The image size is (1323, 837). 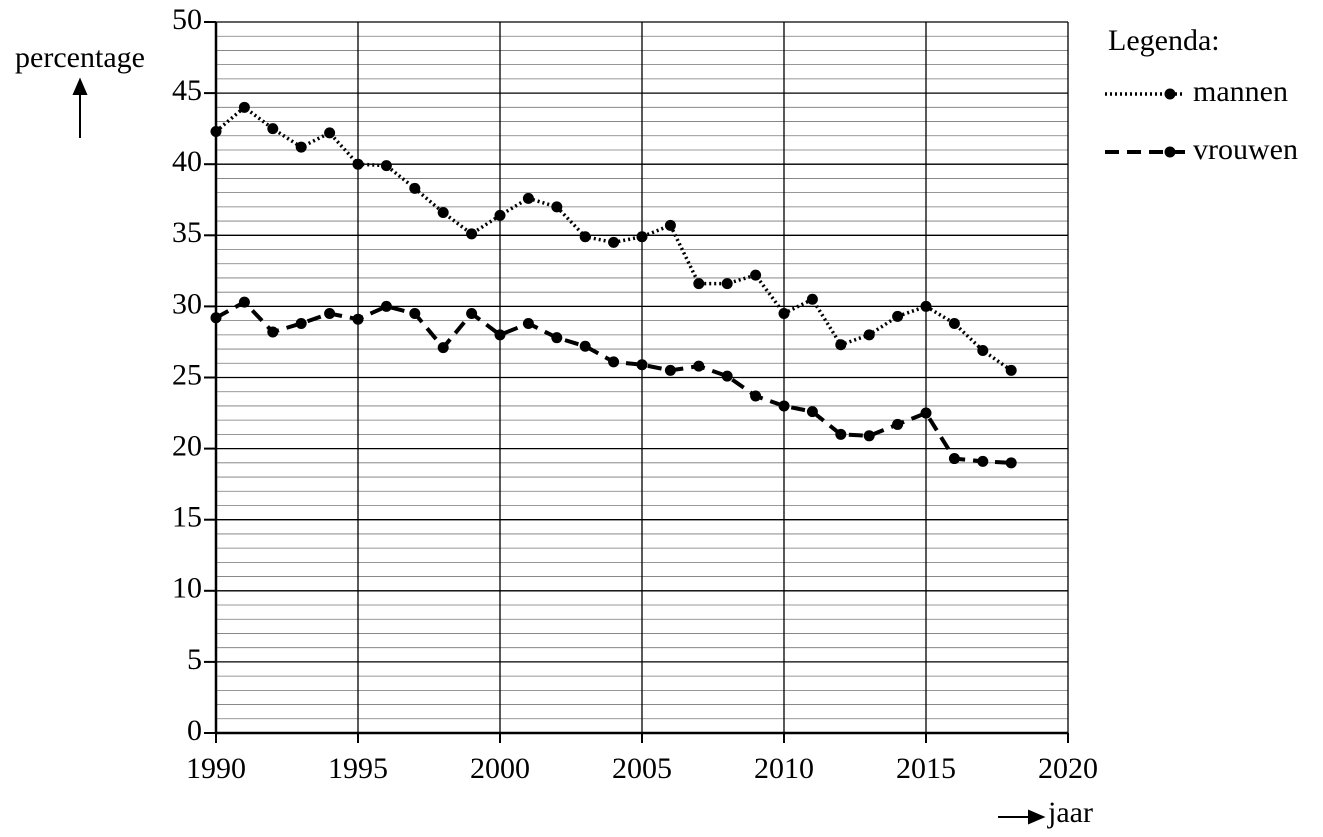 I want to click on x-tick-label: 2000, so click(x=500, y=768).